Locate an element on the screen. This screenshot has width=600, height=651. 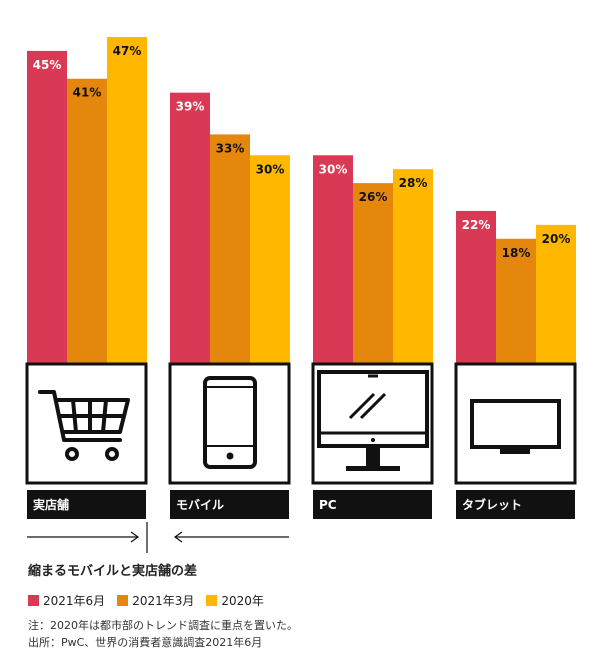
tablet-icon is located at coordinates (515, 426).